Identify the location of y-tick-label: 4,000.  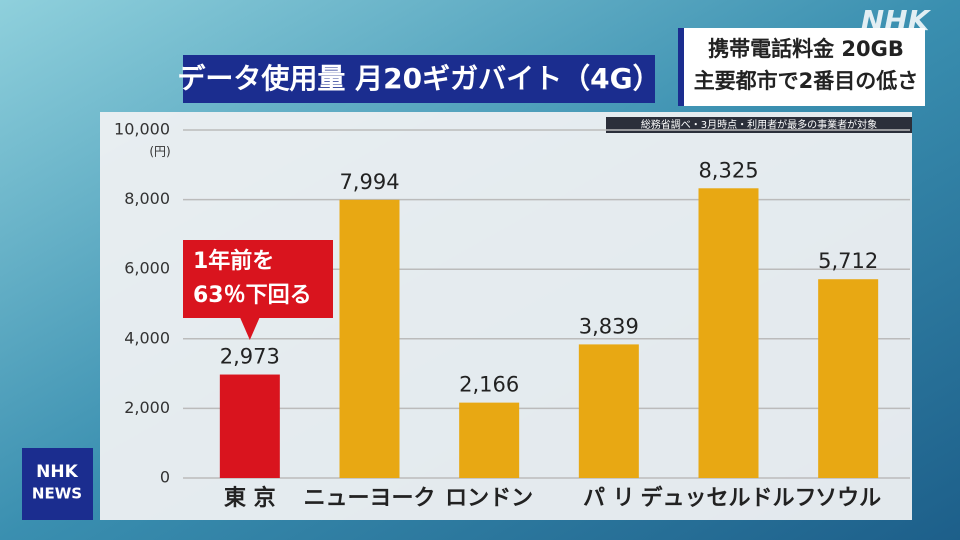
(147, 337).